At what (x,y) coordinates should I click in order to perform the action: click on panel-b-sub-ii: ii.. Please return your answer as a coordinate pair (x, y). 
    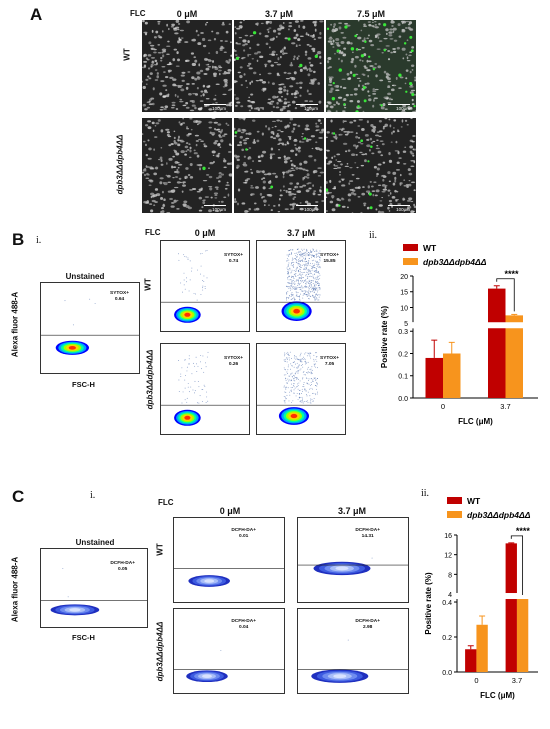
    Looking at the image, I should click on (373, 235).